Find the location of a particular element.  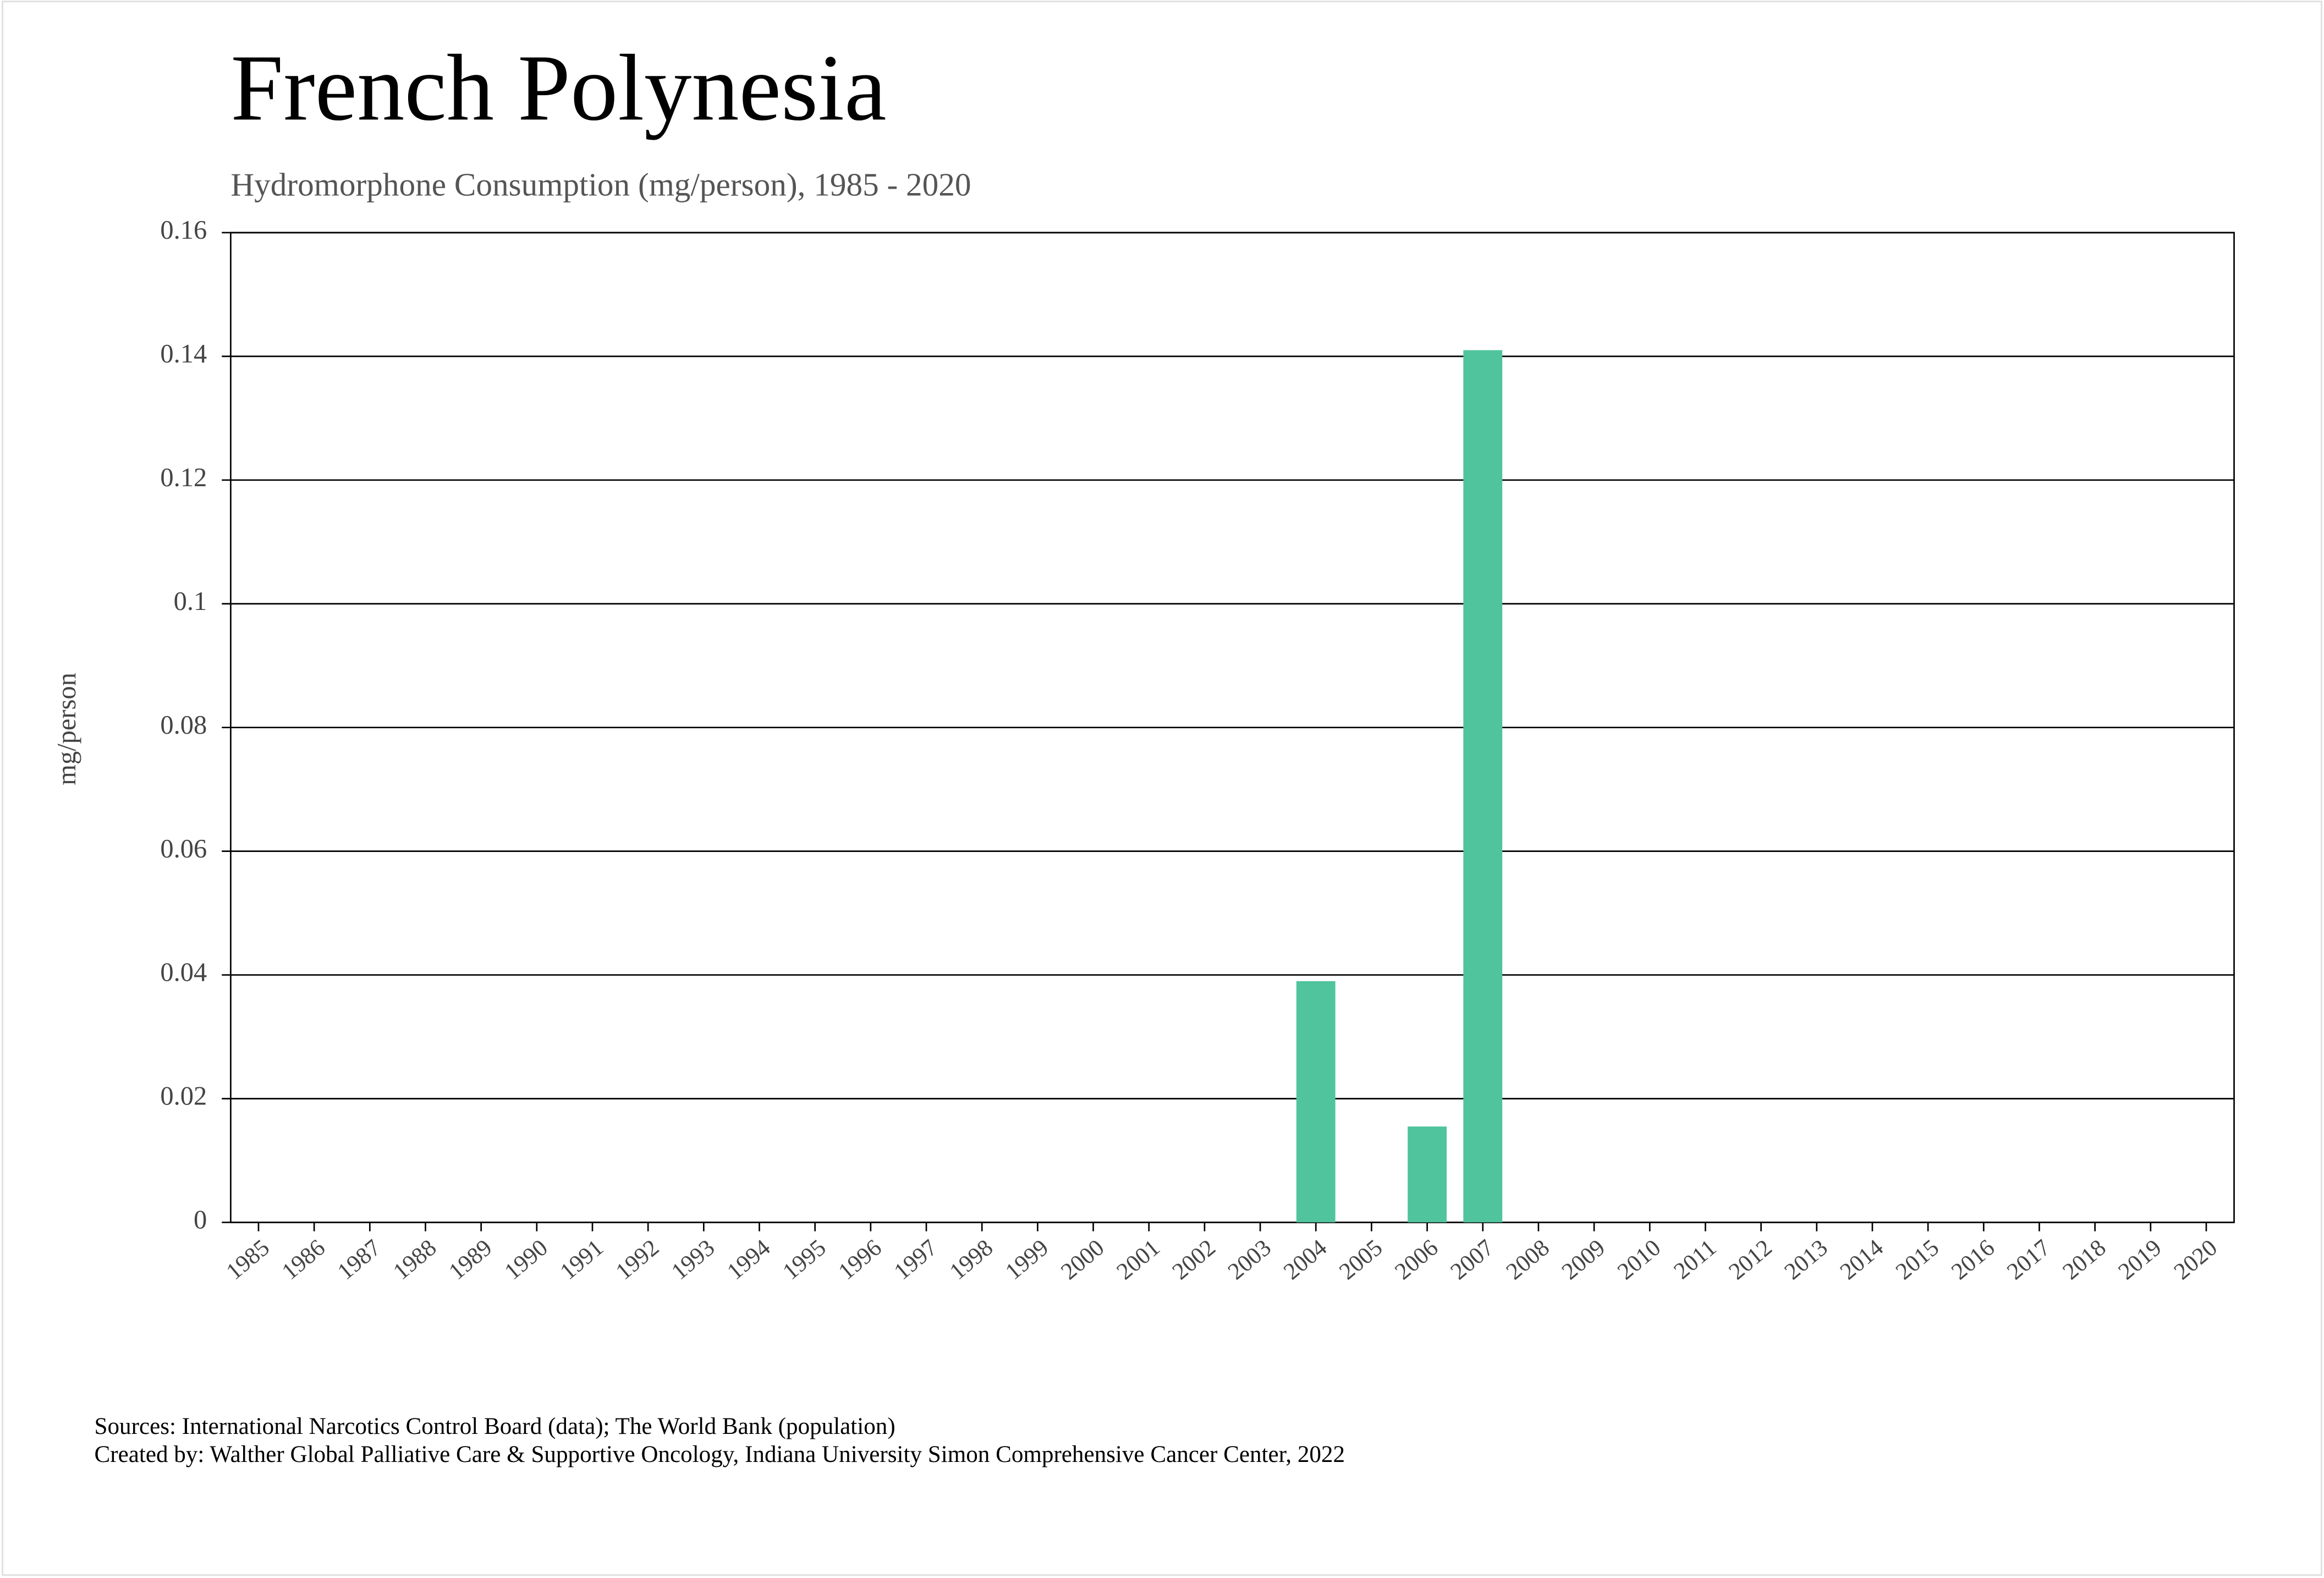

y-tick-label: 0 is located at coordinates (200, 1221).